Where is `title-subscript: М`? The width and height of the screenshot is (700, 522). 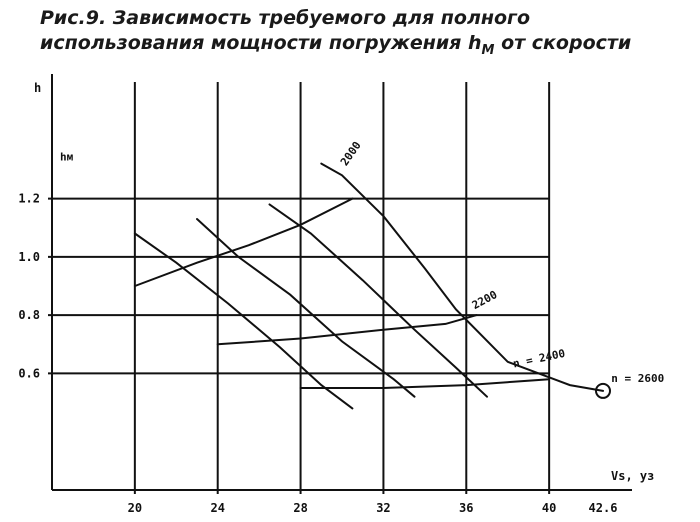
title-subscript: М is located at coordinates (488, 50).